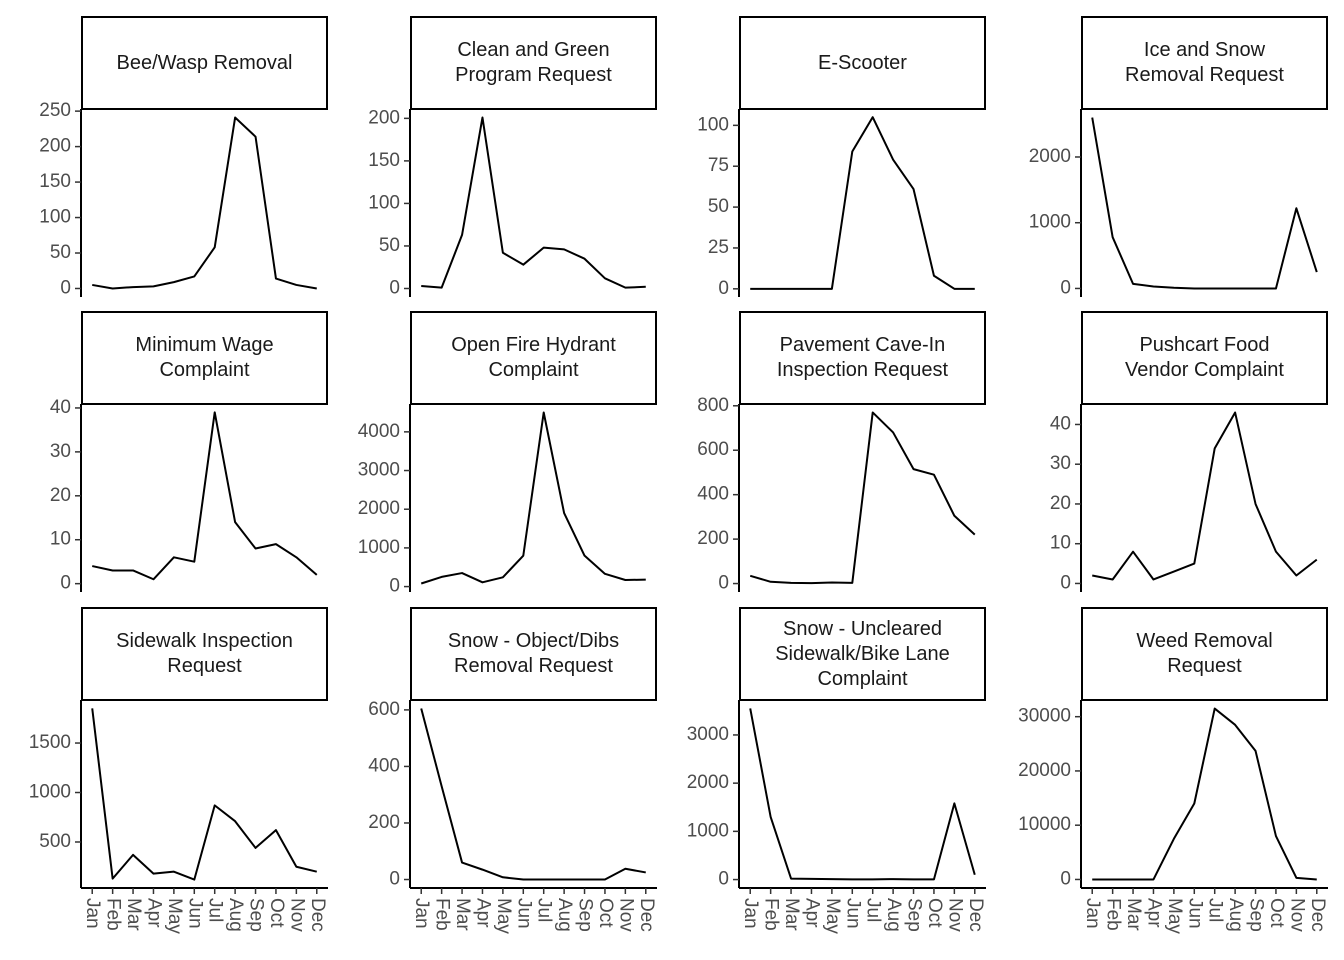  I want to click on y-tick-label: 1500, so click(50, 742).